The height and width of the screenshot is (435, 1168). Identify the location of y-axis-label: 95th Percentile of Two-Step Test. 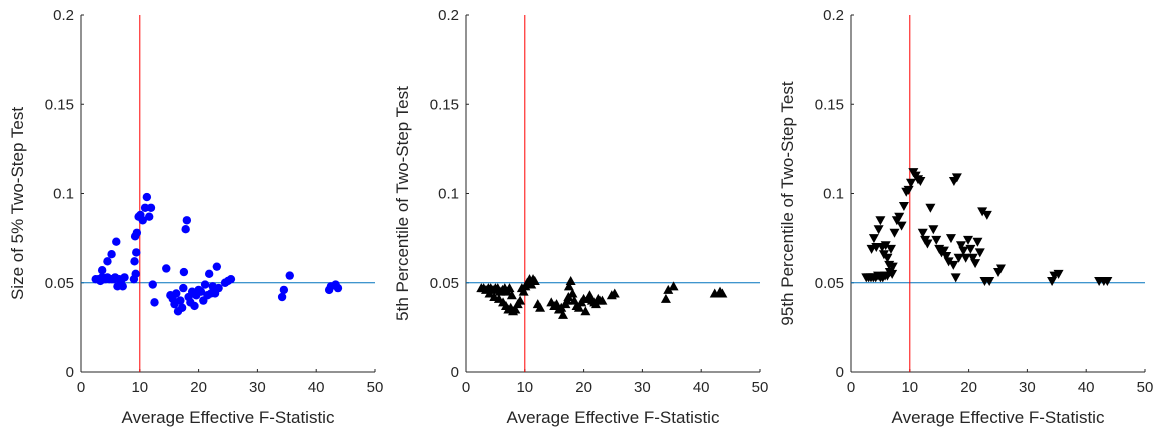
(787, 203).